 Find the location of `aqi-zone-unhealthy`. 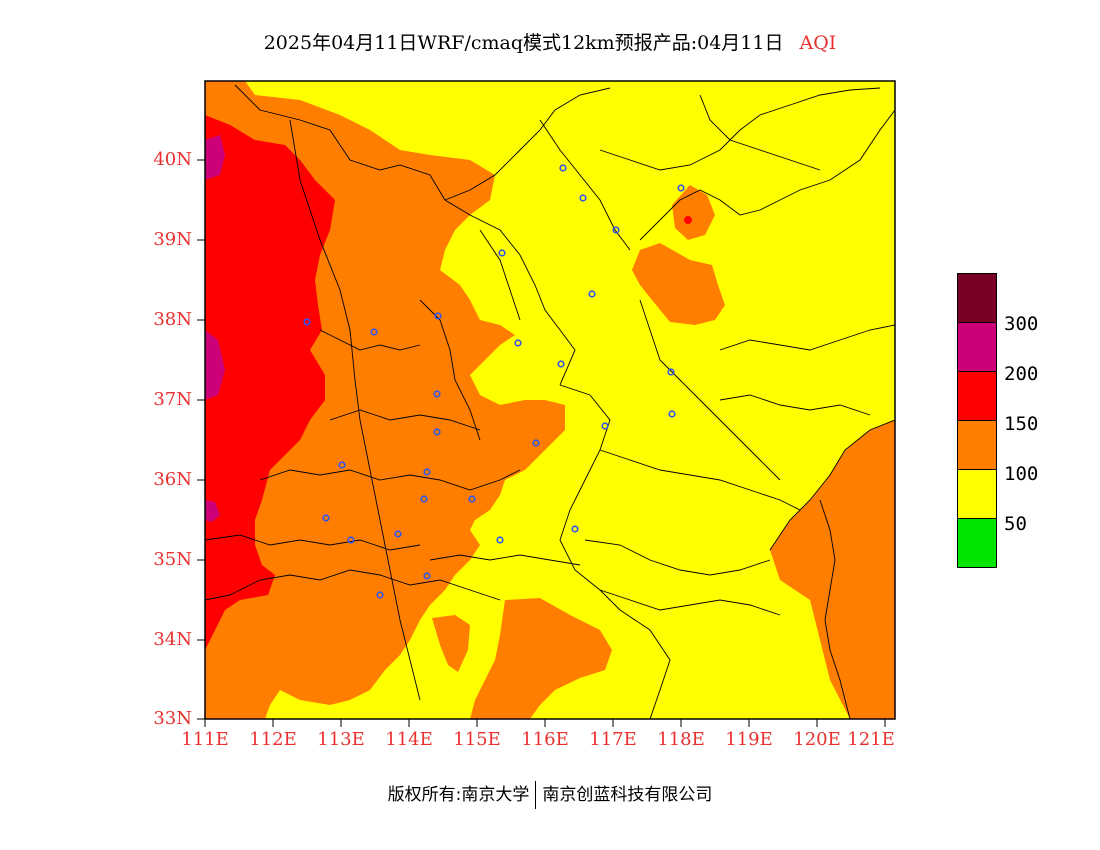

aqi-zone-unhealthy is located at coordinates (270, 382).